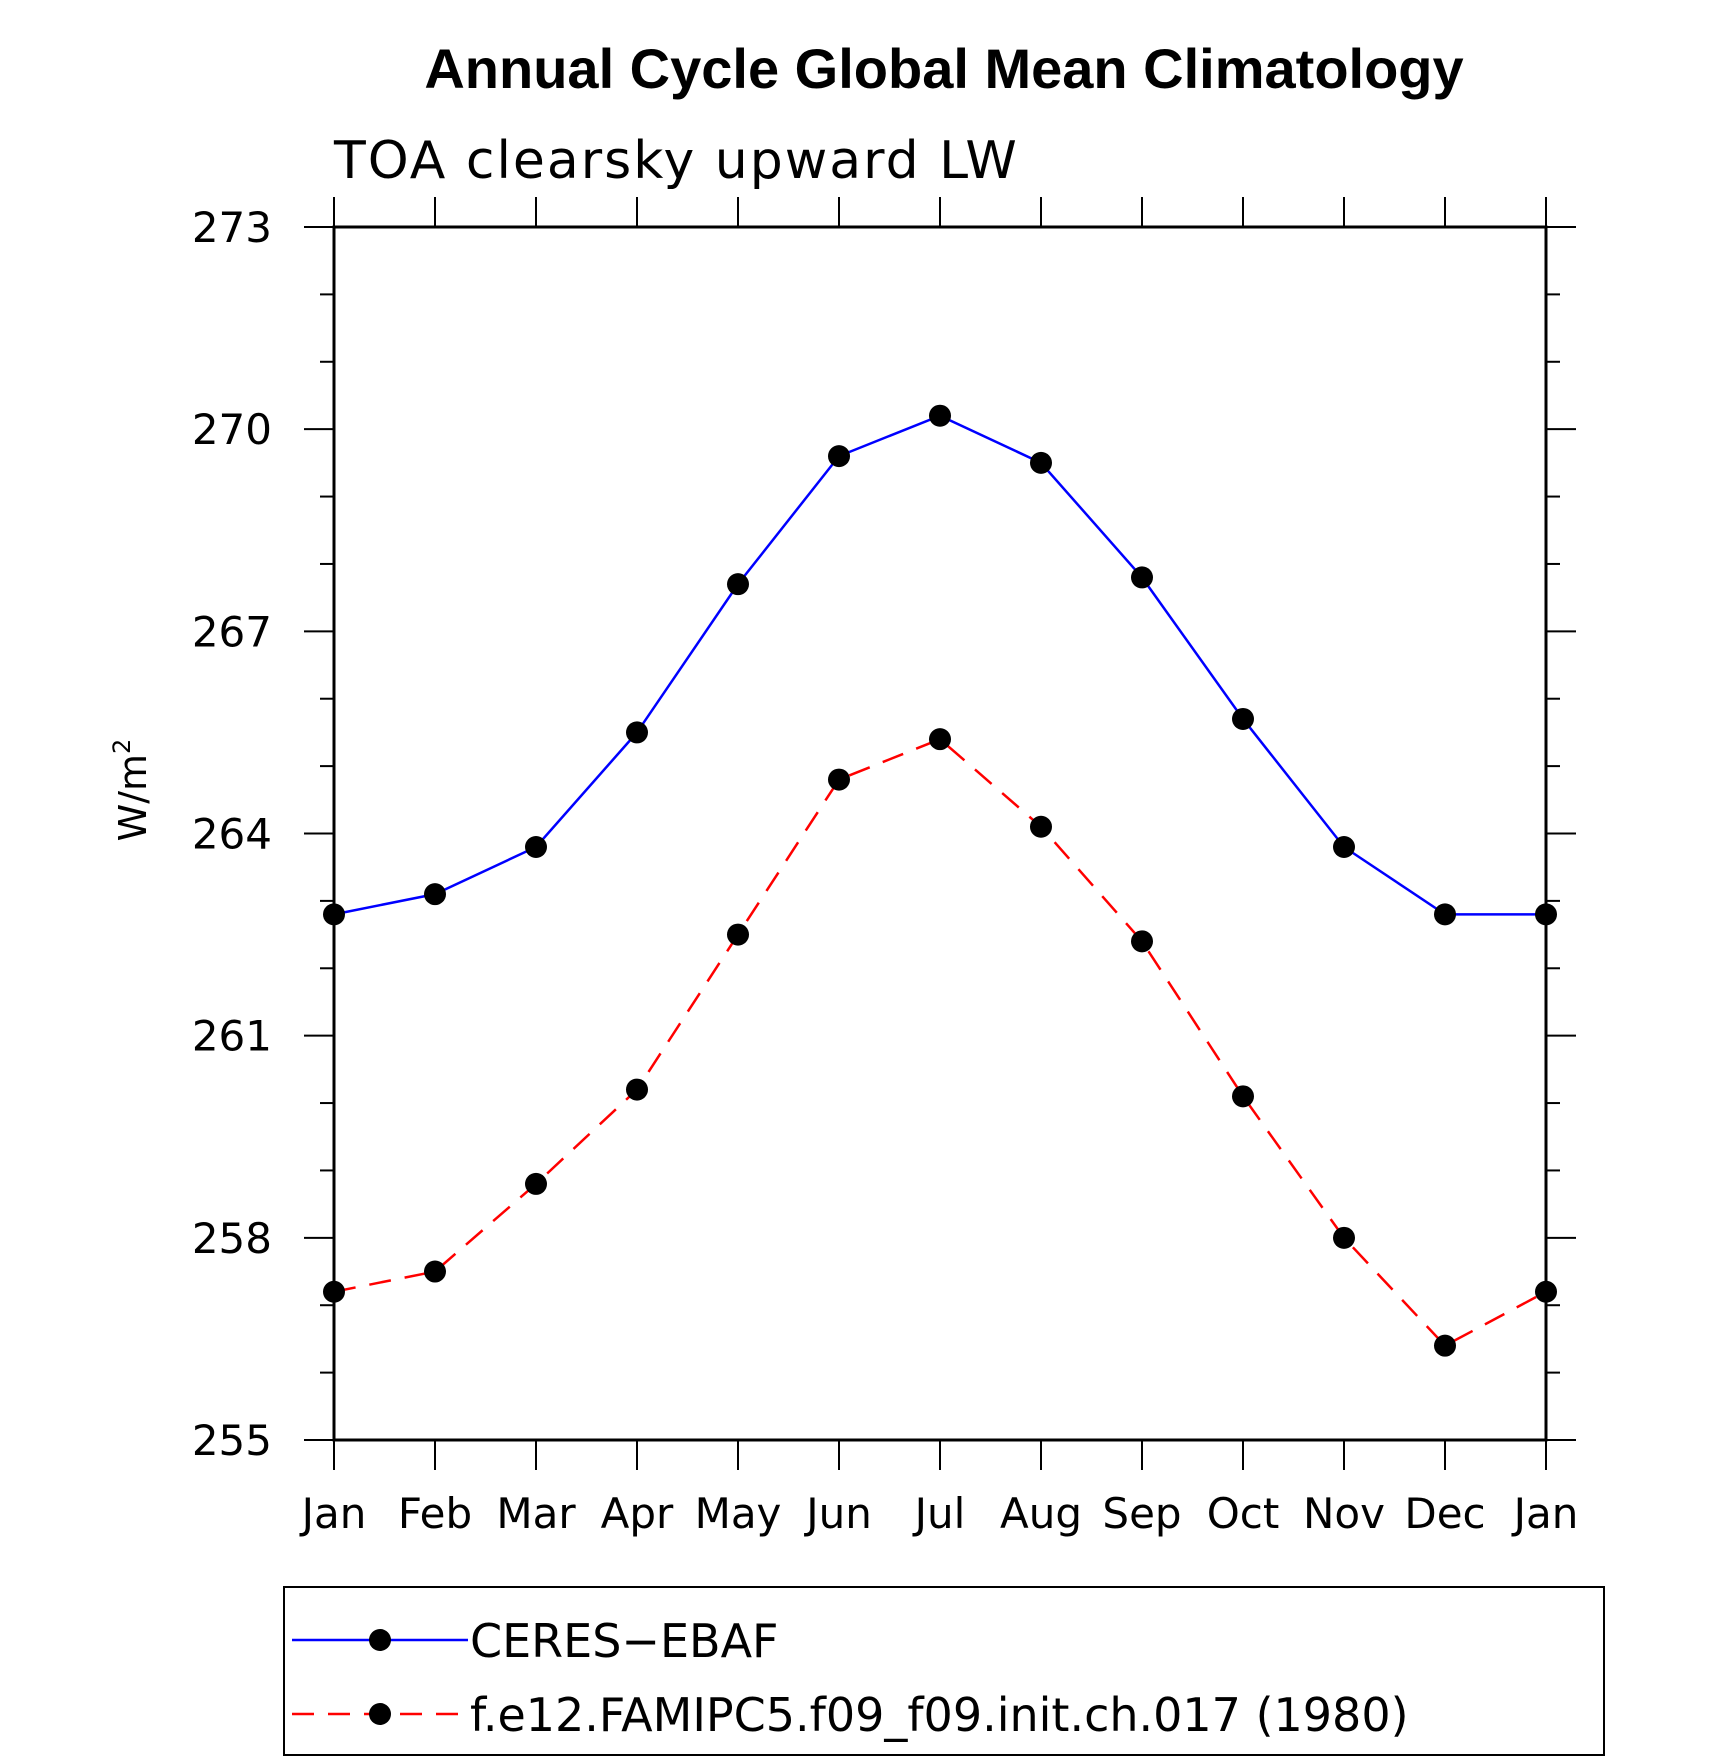 The image size is (1710, 1757). Describe the element at coordinates (232, 429) in the screenshot. I see `y-tick-label: 270` at that location.